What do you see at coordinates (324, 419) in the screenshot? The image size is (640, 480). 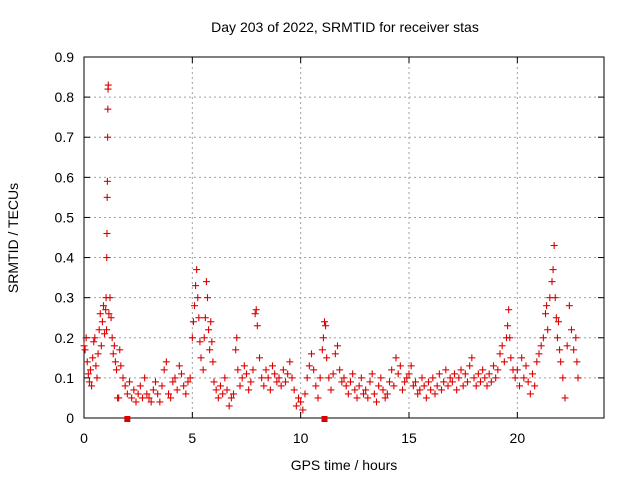 I see `gap-marker` at bounding box center [324, 419].